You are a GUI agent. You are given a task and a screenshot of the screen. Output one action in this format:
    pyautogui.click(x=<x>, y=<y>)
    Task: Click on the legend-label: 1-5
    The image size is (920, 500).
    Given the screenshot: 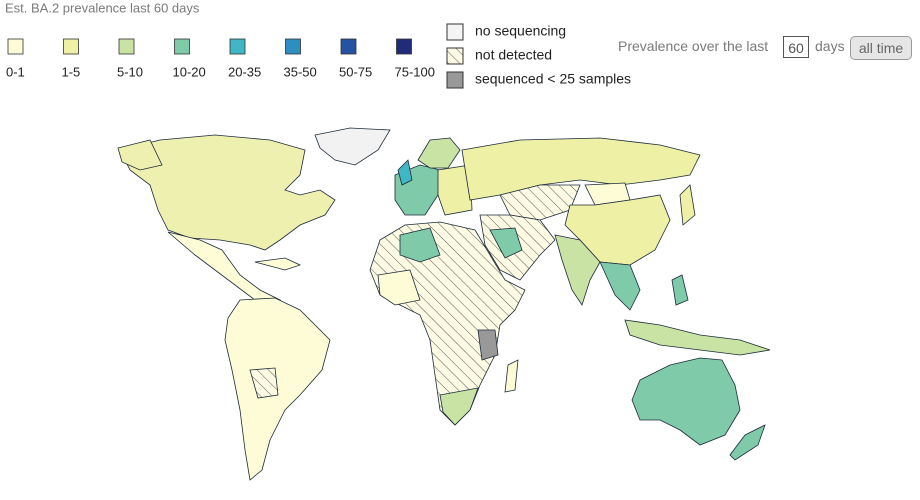 What is the action you would take?
    pyautogui.click(x=71, y=71)
    